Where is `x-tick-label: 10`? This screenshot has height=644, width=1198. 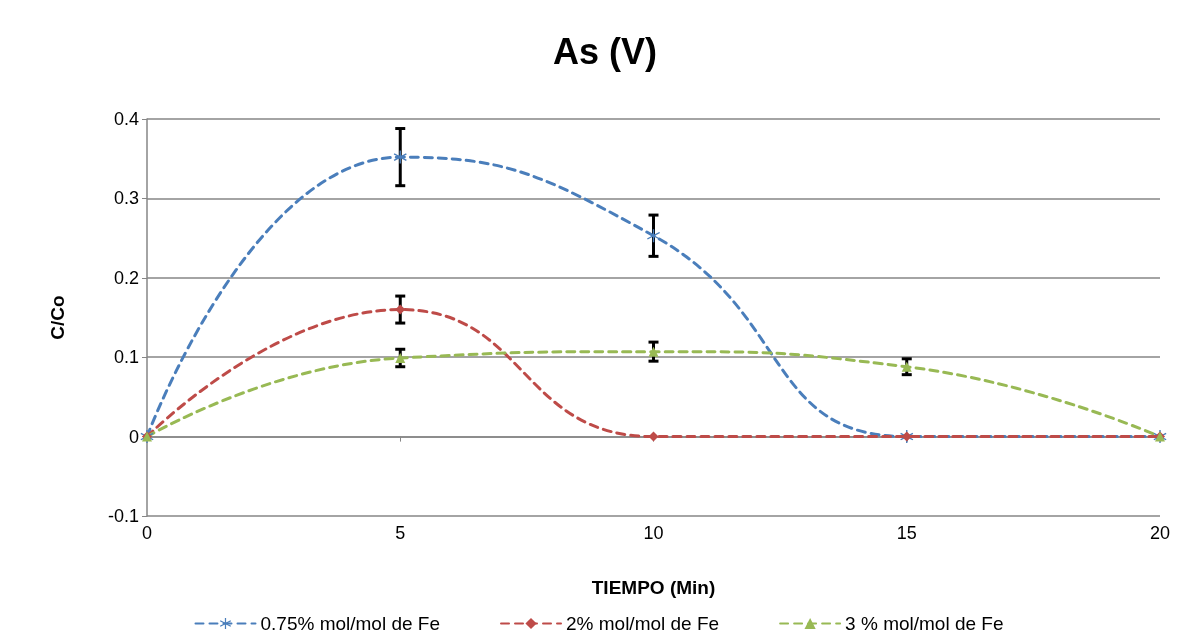
x-tick-label: 10 is located at coordinates (653, 533).